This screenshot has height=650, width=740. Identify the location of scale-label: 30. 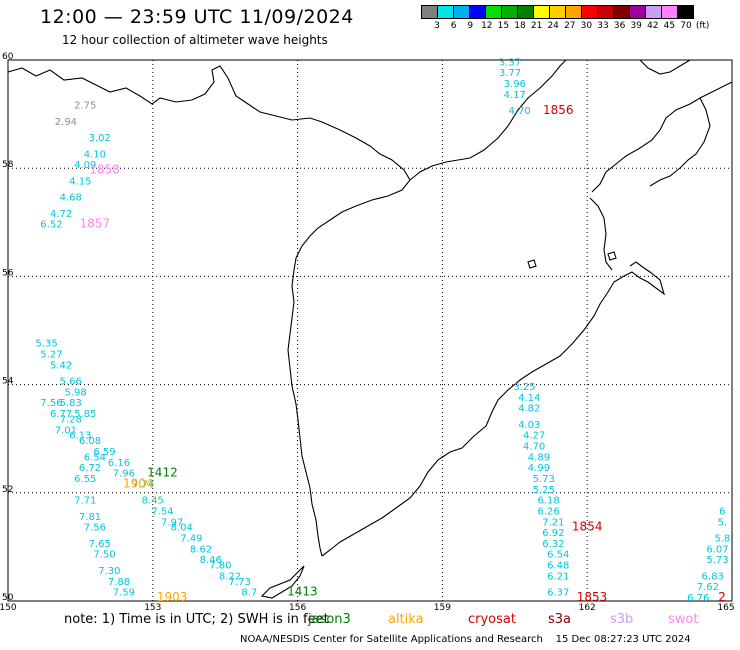
(586, 26).